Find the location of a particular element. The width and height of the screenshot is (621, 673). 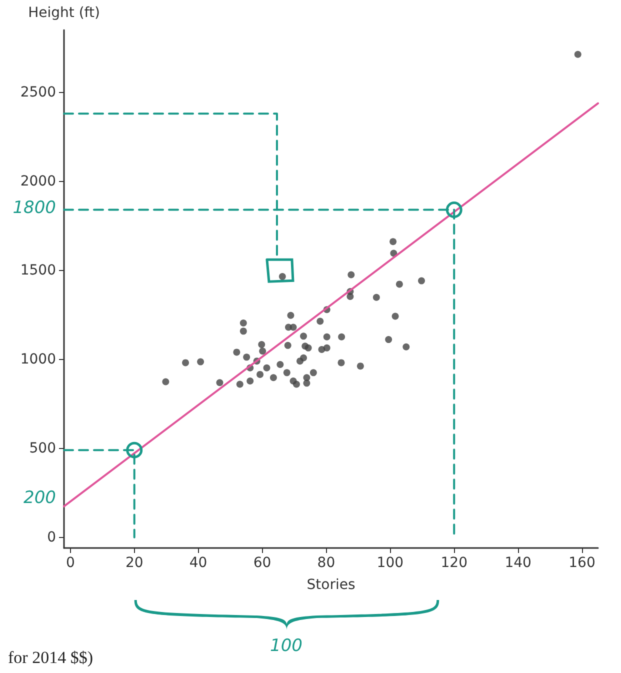

x-tick-label: 100 is located at coordinates (390, 563).